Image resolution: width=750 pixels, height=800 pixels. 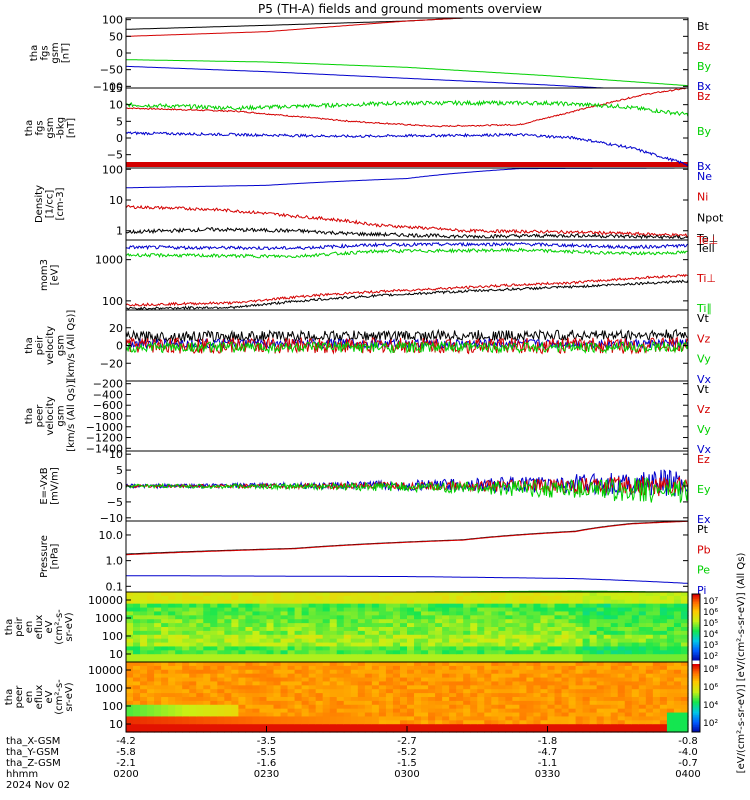 What do you see at coordinates (548, 741) in the screenshot?
I see `ephemeris-value: -1.8` at bounding box center [548, 741].